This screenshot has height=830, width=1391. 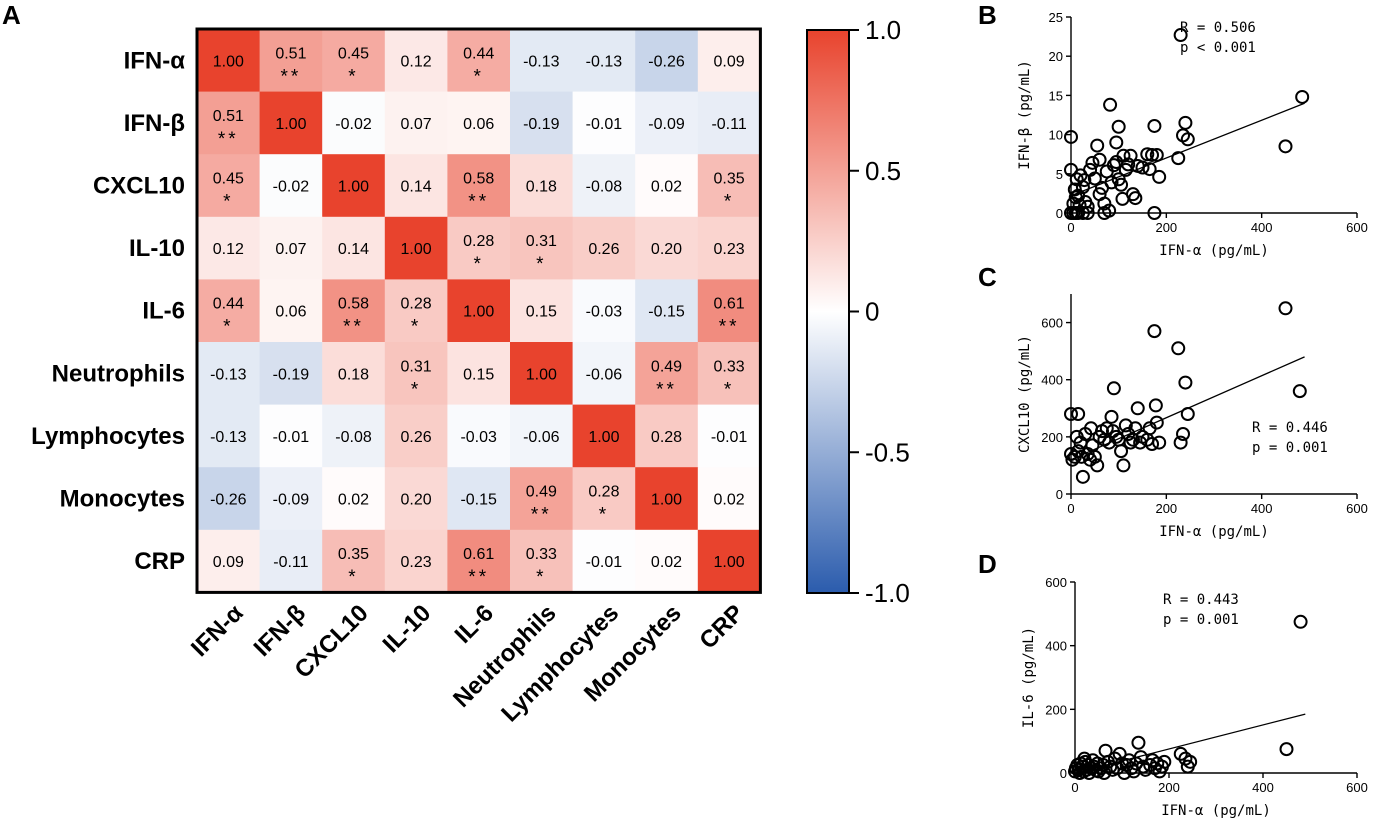 What do you see at coordinates (729, 179) in the screenshot?
I see `heatmap-cell-value: 0.35` at bounding box center [729, 179].